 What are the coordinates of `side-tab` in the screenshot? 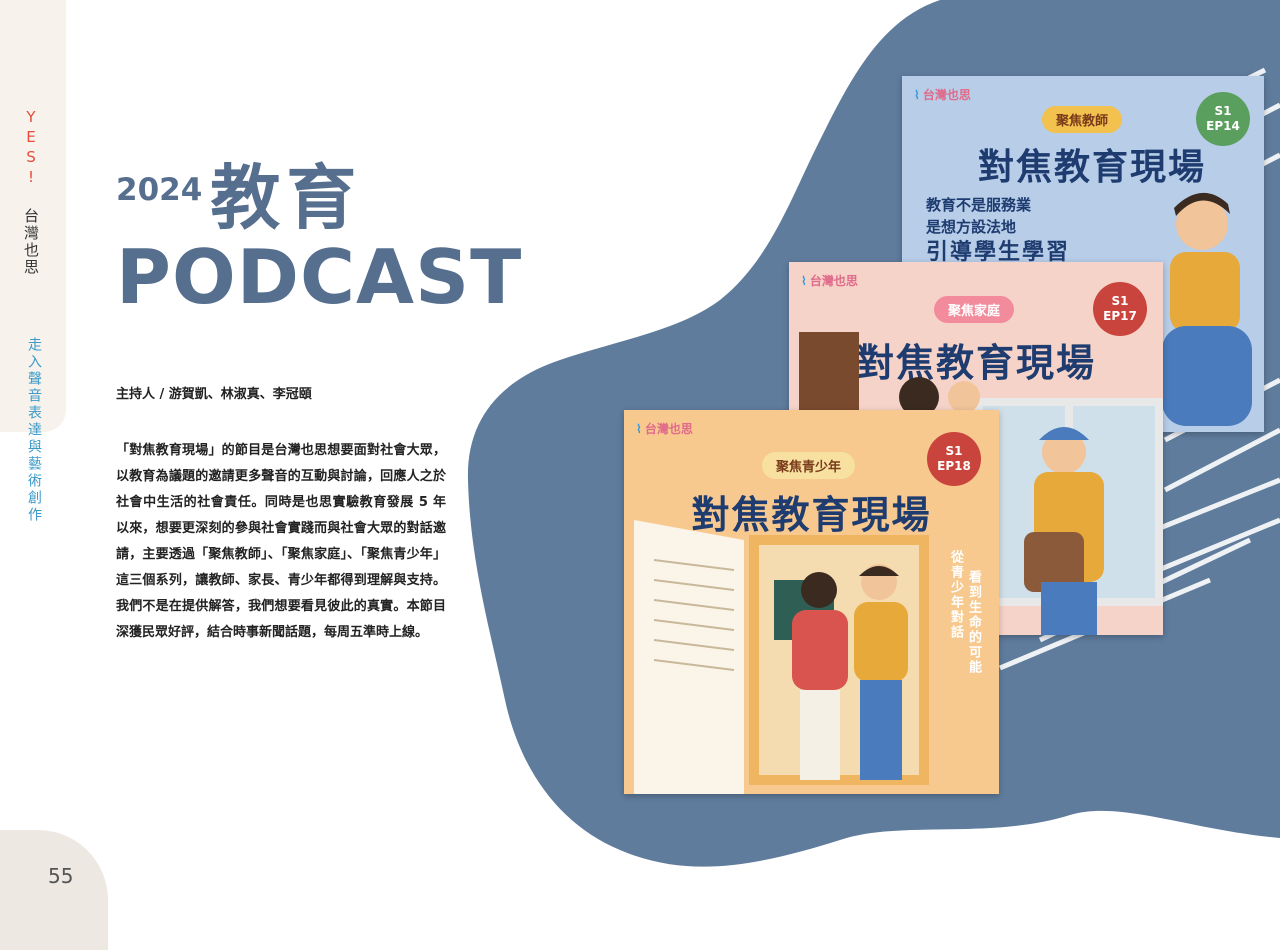 It's located at (33, 216).